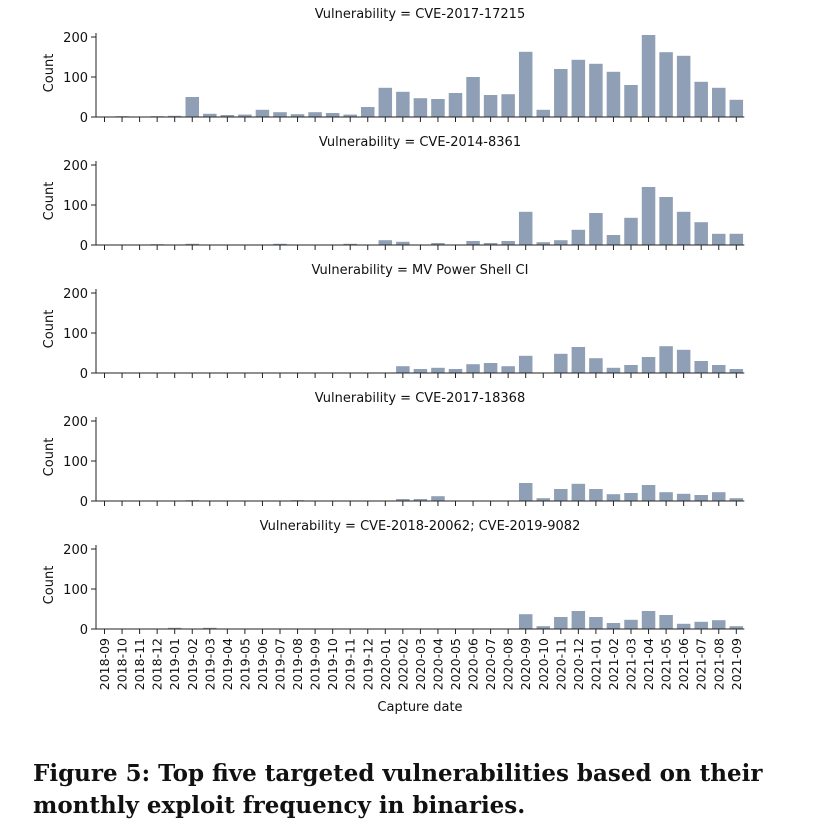 Image resolution: width=829 pixels, height=835 pixels. I want to click on x-tick-label: 2019-05, so click(244, 664).